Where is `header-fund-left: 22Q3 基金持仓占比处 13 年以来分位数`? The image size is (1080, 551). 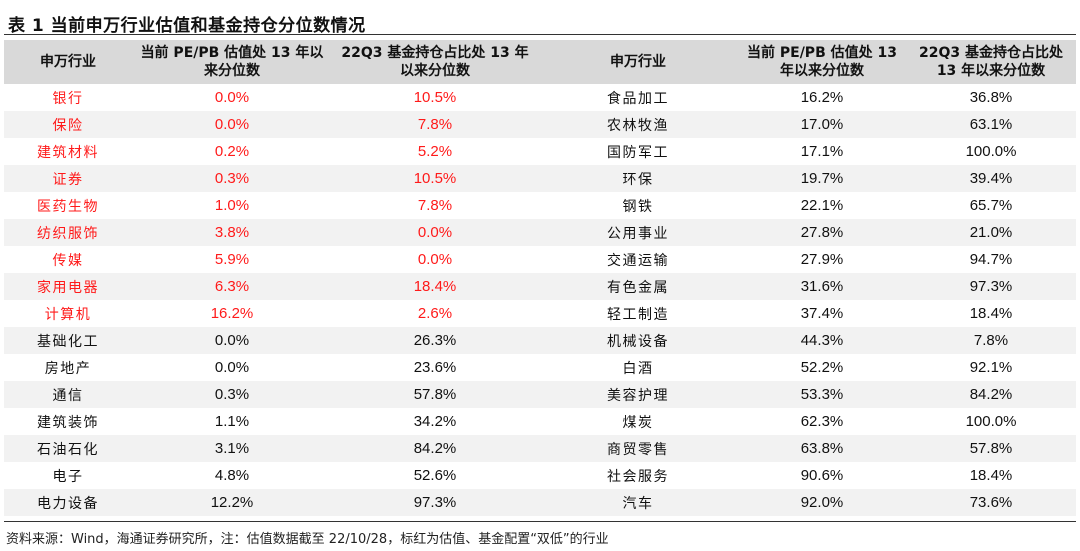
header-fund-left: 22Q3 基金持仓占比处 13 年以来分位数 is located at coordinates (435, 62).